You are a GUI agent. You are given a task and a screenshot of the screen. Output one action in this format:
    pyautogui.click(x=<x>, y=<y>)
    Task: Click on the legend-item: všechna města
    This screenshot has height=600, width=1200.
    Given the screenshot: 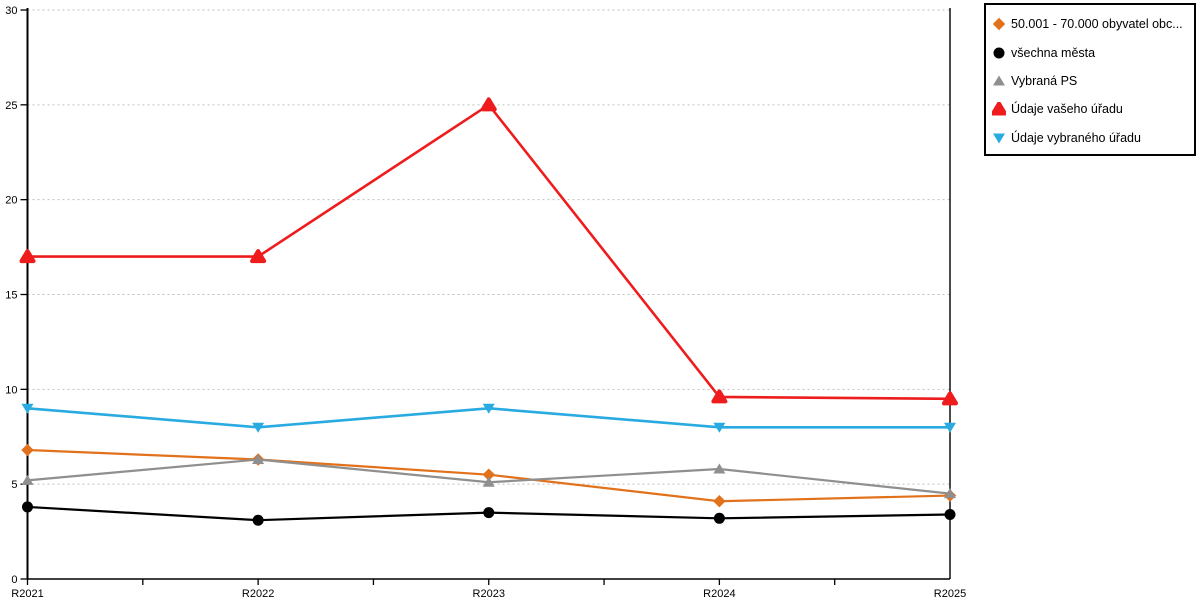 What is the action you would take?
    pyautogui.click(x=1090, y=52)
    